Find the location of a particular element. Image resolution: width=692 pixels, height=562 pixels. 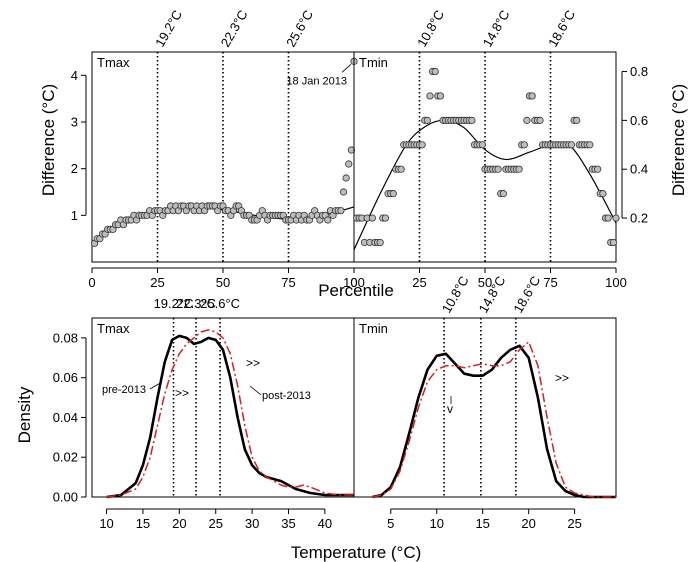

y-tick-label: 3 is located at coordinates (74, 122).